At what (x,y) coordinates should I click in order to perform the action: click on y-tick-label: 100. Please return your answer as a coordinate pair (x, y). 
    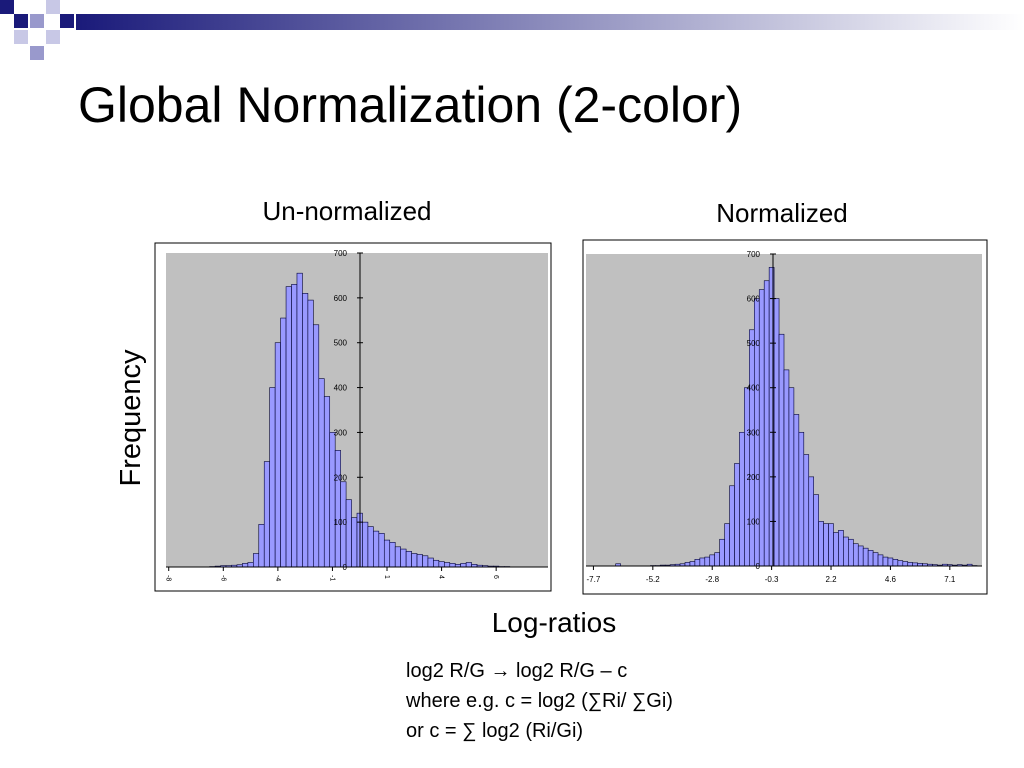
    Looking at the image, I should click on (341, 522).